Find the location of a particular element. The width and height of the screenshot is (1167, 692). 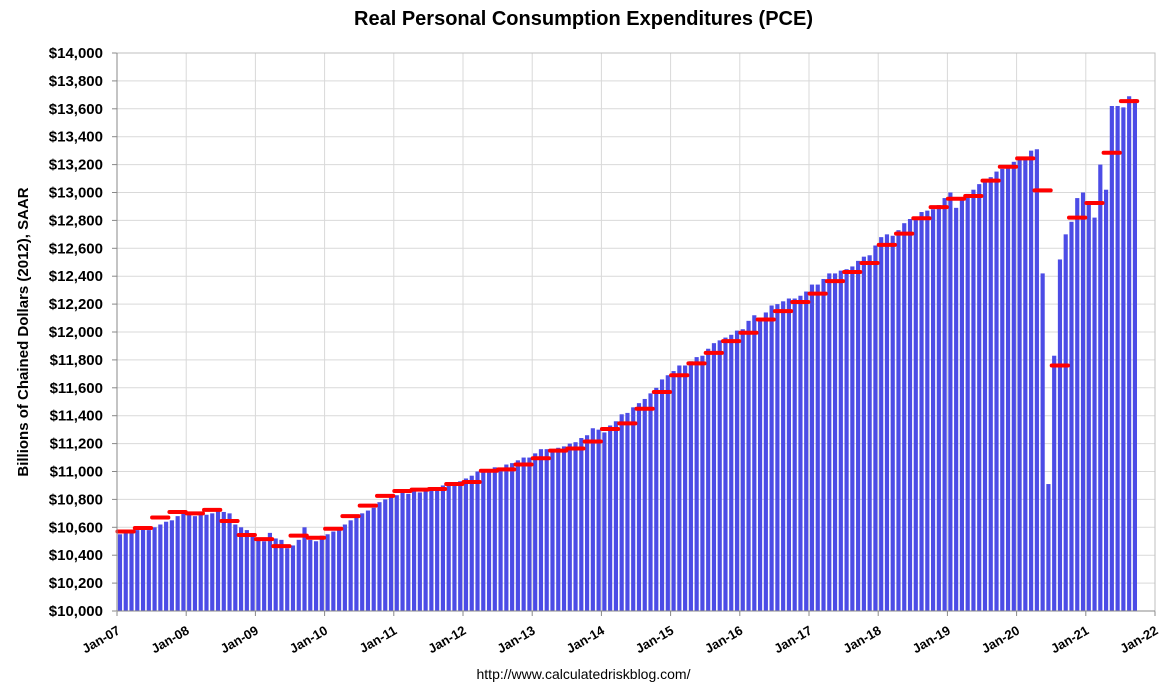

x-tick-label: Jan-21 is located at coordinates (1069, 640).